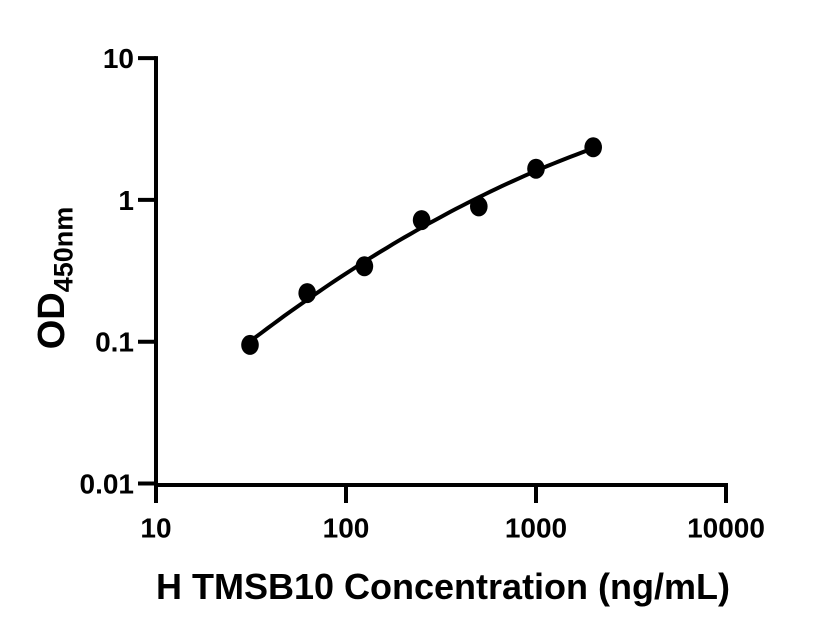 The image size is (816, 640). Describe the element at coordinates (155, 528) in the screenshot. I see `x-tick-label: 10` at that location.